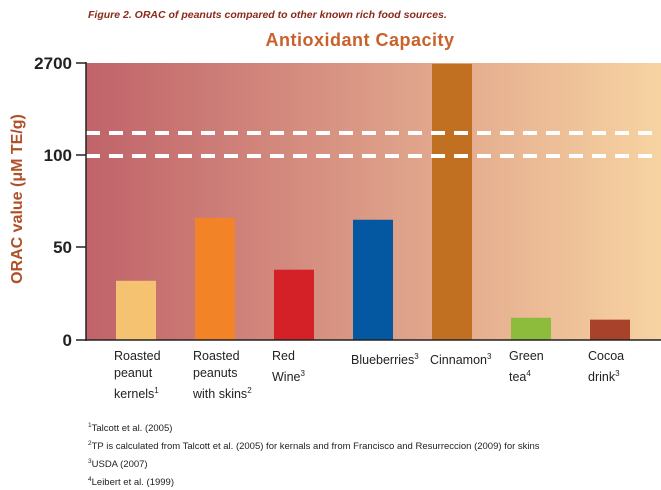 The width and height of the screenshot is (661, 490). What do you see at coordinates (461, 360) in the screenshot?
I see `category-label: Cinnamon3` at bounding box center [461, 360].